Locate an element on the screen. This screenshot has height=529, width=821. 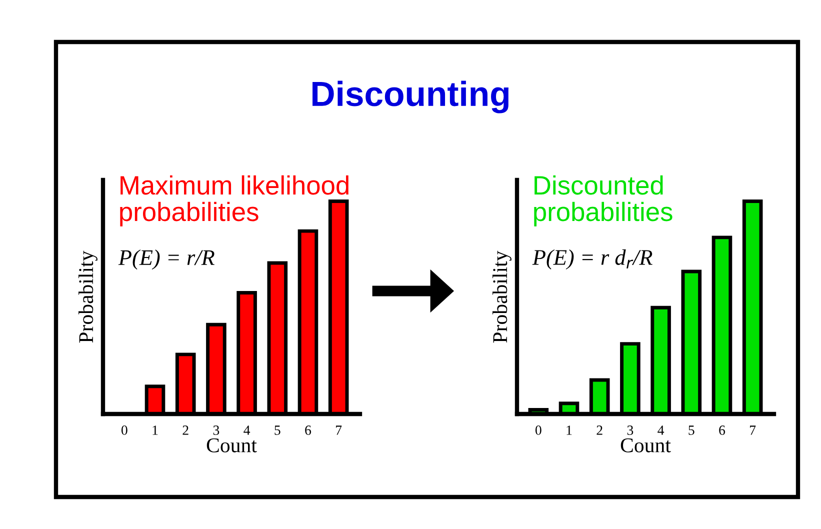
annotation: Maximum likelihood probabilities is located at coordinates (234, 200).